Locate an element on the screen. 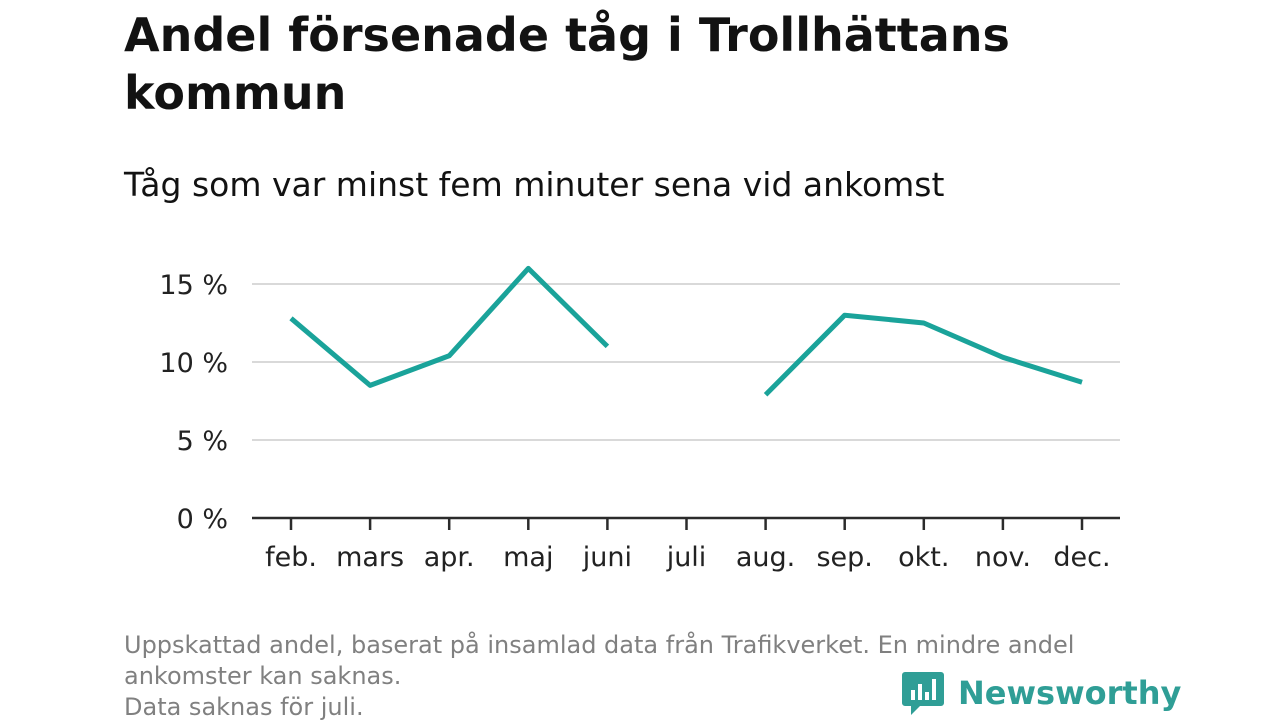  x-tick-label: juni is located at coordinates (607, 557).